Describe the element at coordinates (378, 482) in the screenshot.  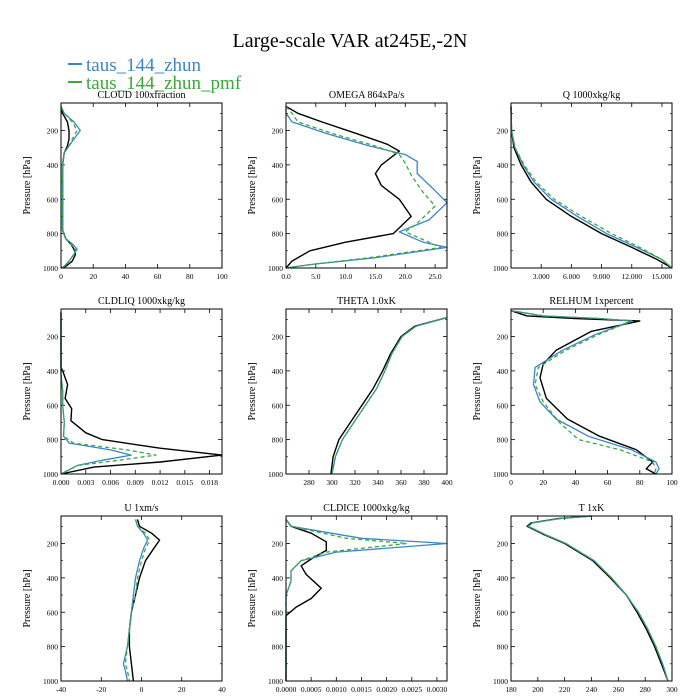
I see `x-tick-label: 340` at that location.